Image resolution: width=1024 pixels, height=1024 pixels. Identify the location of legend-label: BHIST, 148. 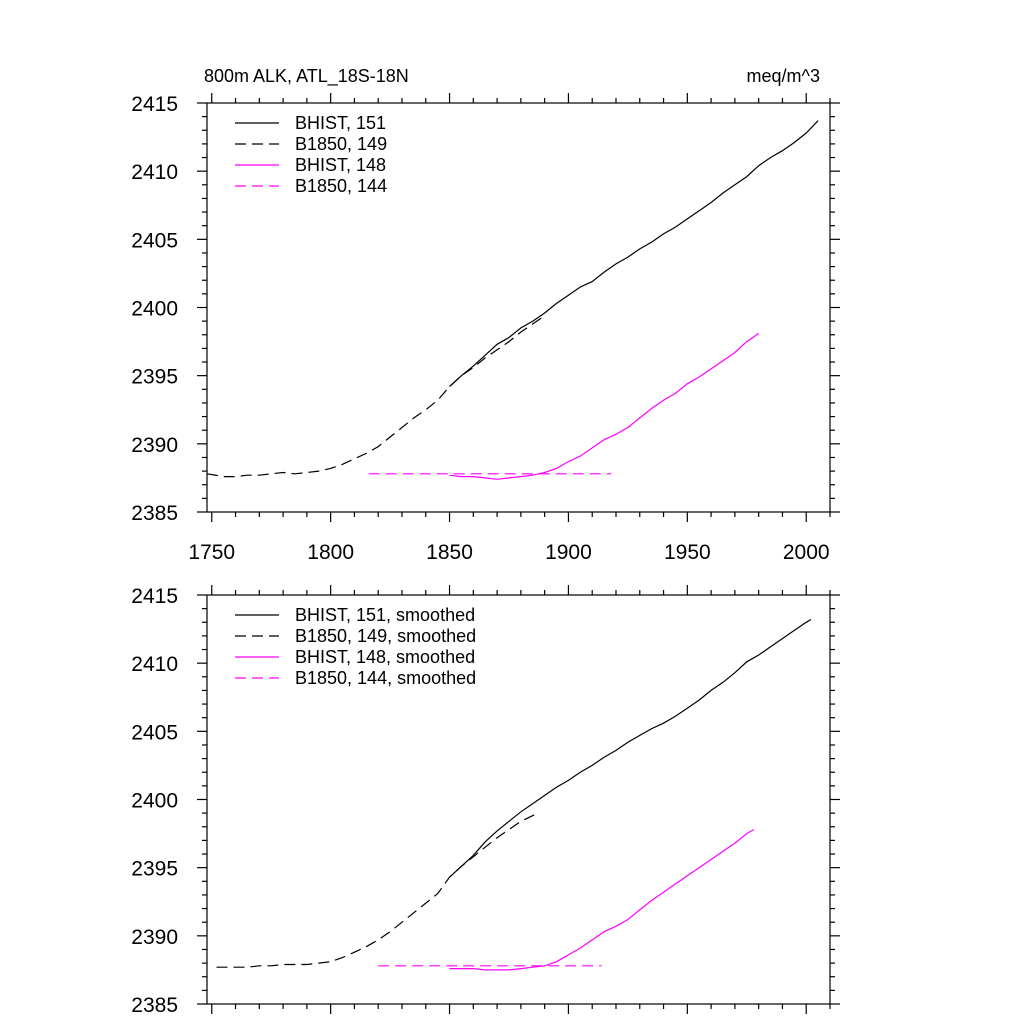
(340, 165).